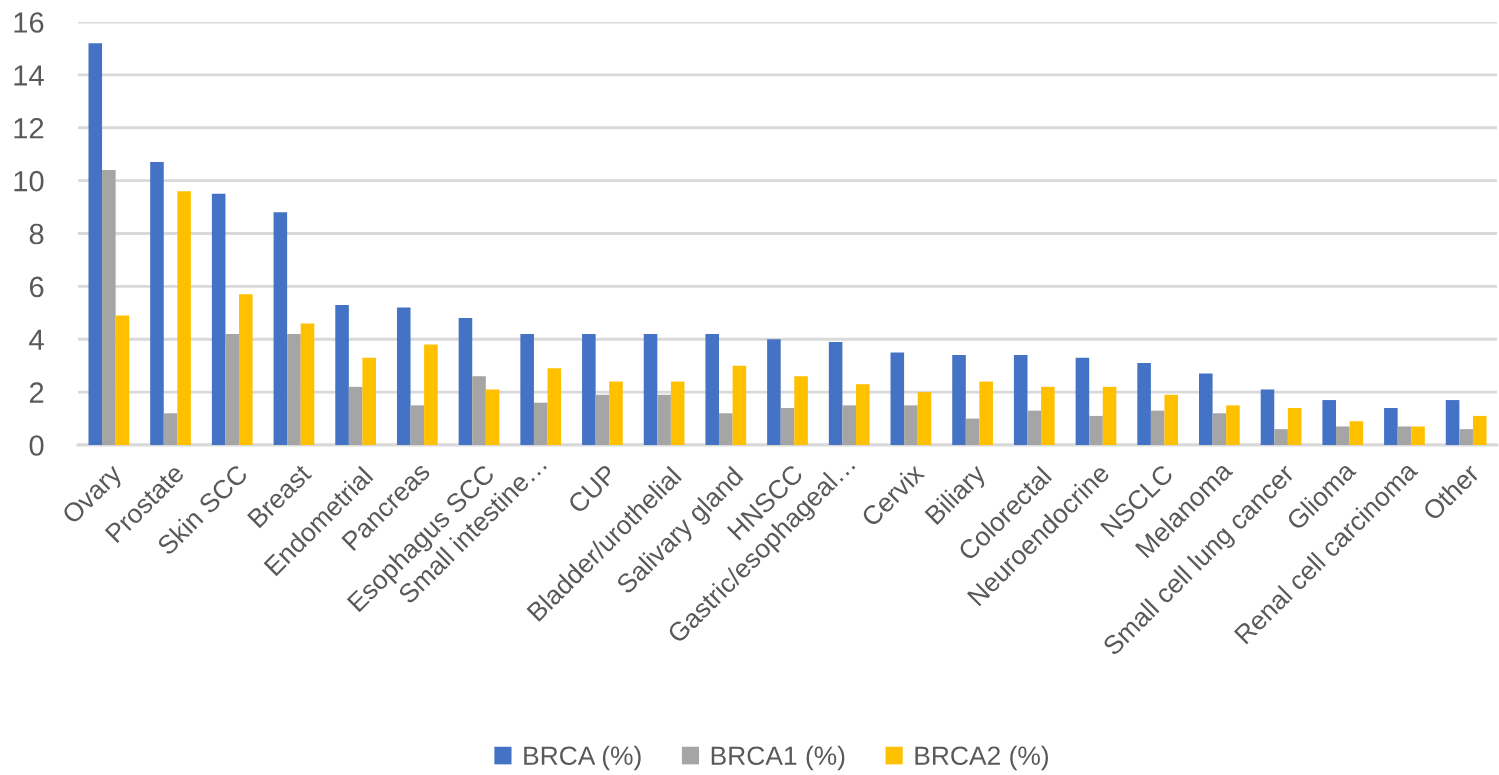  What do you see at coordinates (36, 392) in the screenshot?
I see `y-tick-label: 2` at bounding box center [36, 392].